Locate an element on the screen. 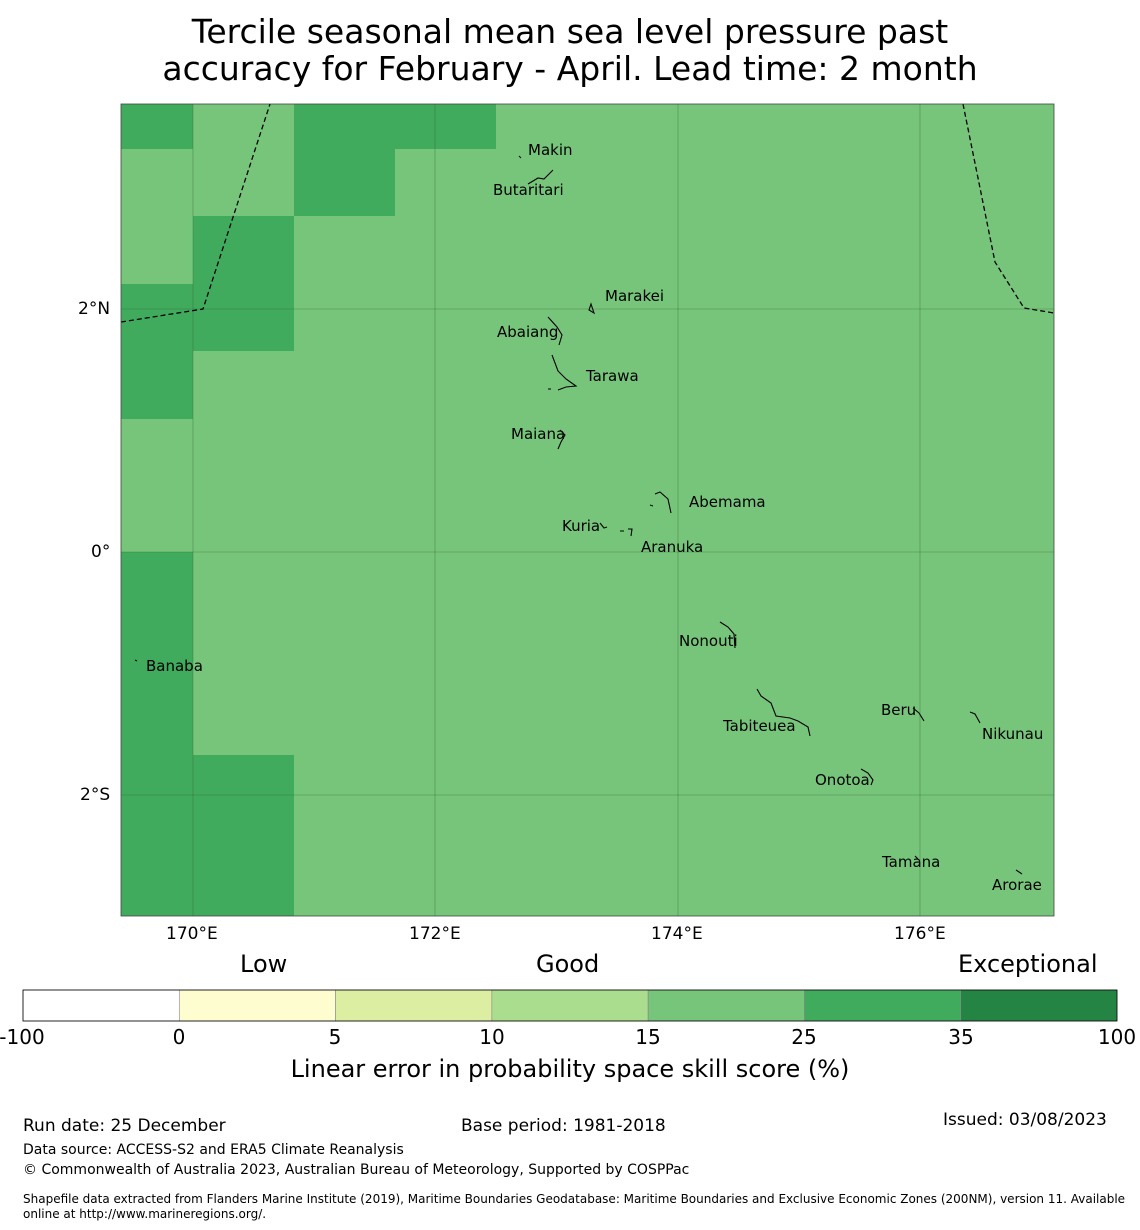 The height and width of the screenshot is (1230, 1140). colorbar-frame is located at coordinates (570, 1005).